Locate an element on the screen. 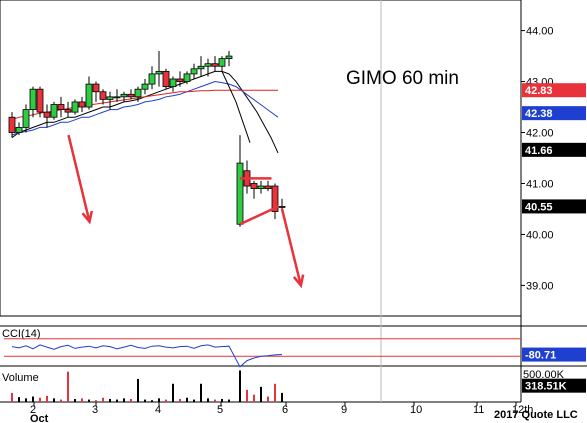 The height and width of the screenshot is (423, 587). x-tick-label: 11 is located at coordinates (478, 410).